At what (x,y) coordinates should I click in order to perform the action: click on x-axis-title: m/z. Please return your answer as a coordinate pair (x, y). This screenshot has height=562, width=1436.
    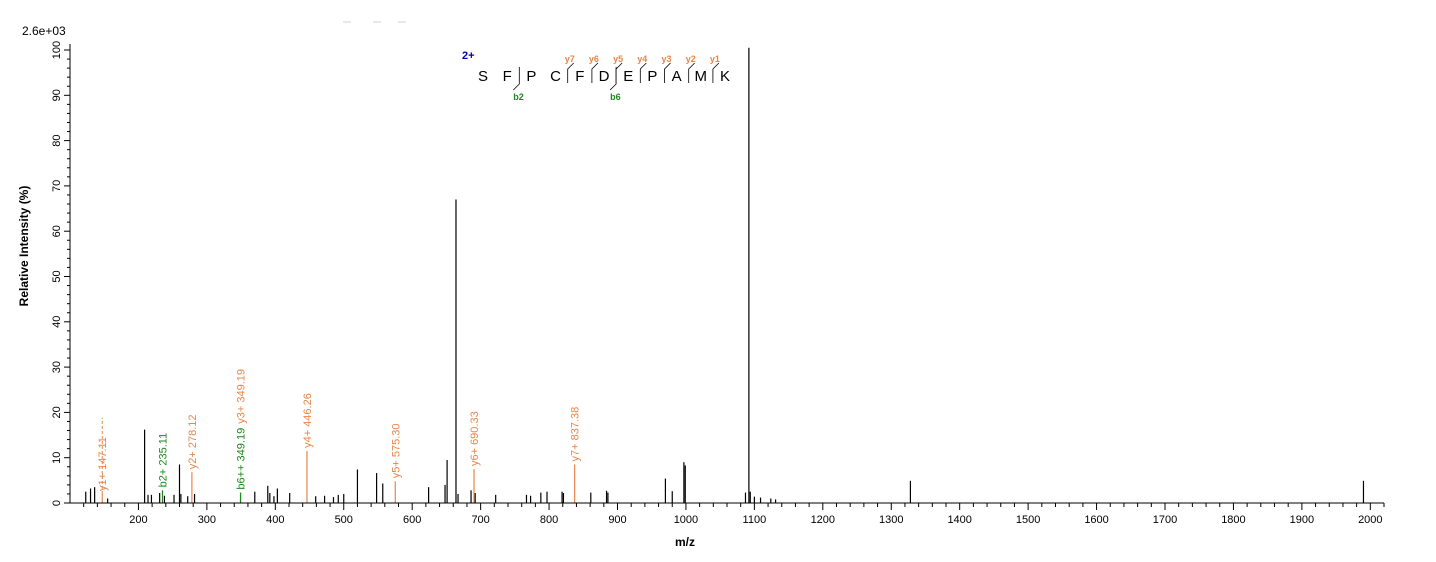
    Looking at the image, I should click on (685, 542).